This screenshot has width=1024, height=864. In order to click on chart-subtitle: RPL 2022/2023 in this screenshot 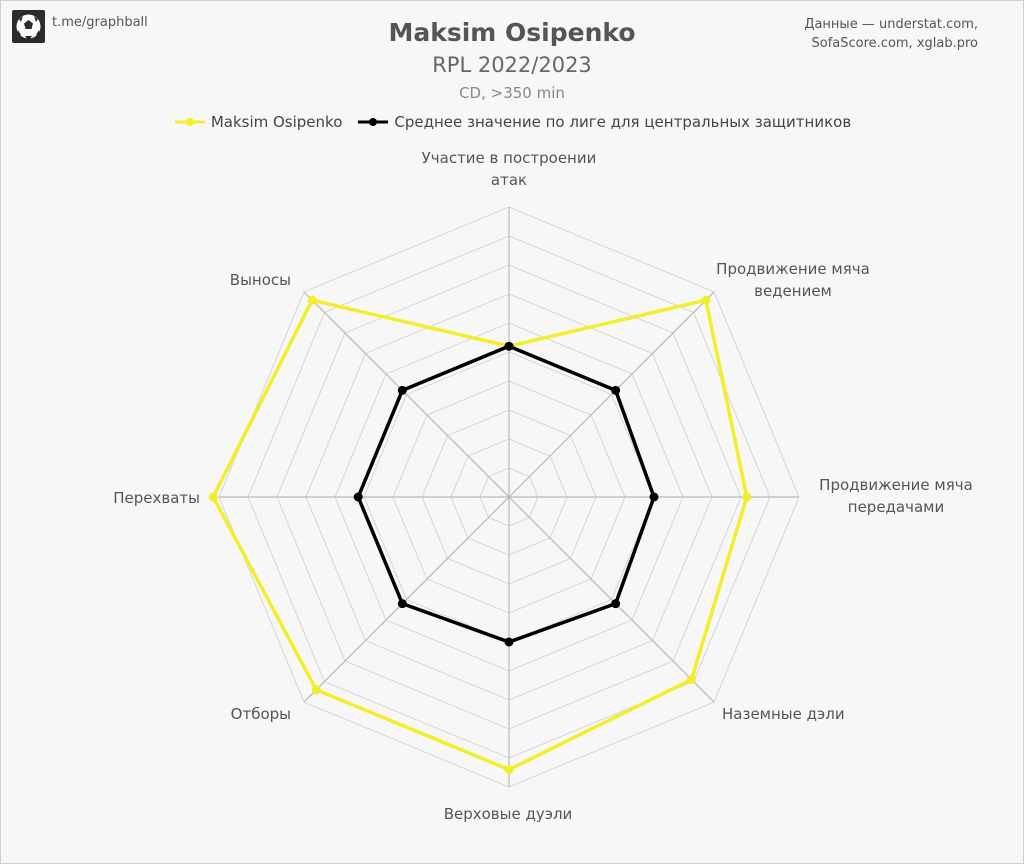, I will do `click(512, 65)`.